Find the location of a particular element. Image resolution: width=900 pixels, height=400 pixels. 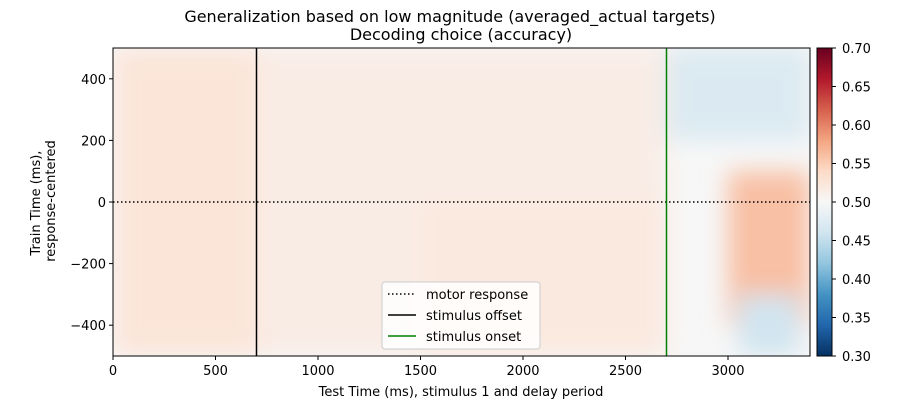

y-axis-label: Train Time (ms), response-centered is located at coordinates (44, 201).